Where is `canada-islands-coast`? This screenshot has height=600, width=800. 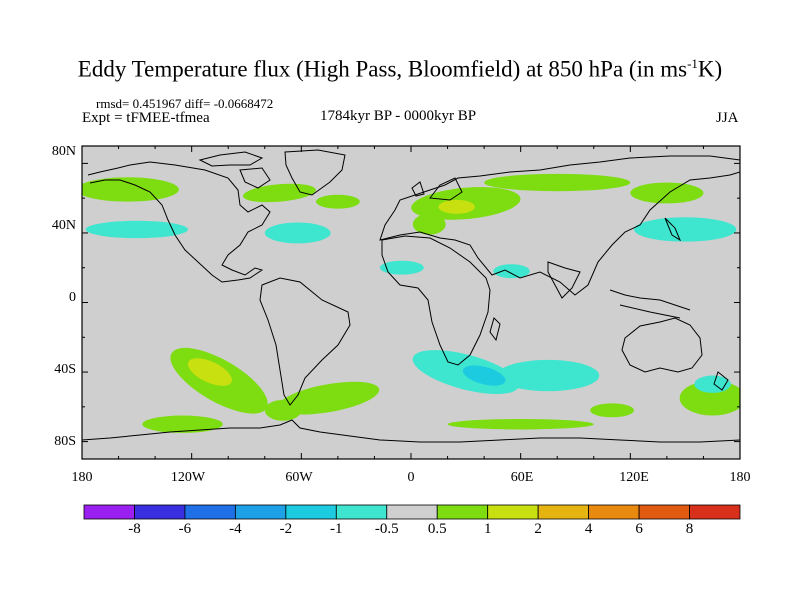
canada-islands-coast is located at coordinates (234, 170).